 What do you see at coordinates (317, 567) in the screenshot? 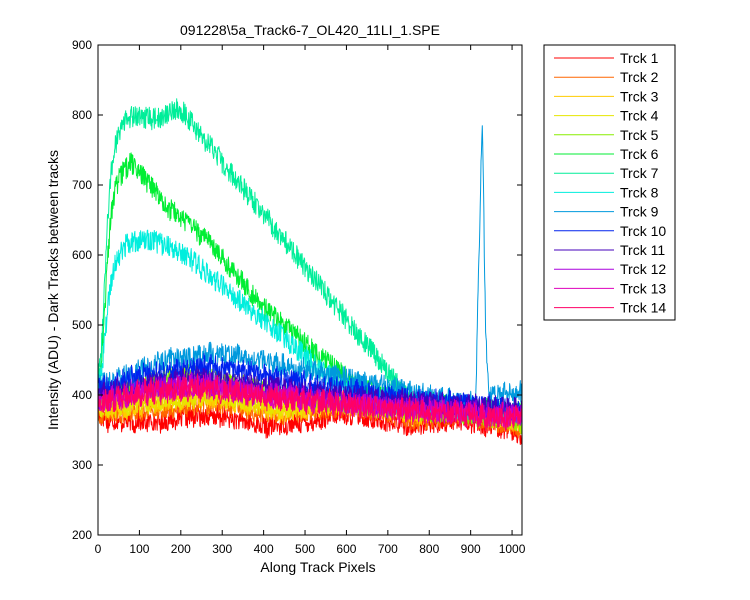
I see `x-axis-label: Along Track Pixels` at bounding box center [317, 567].